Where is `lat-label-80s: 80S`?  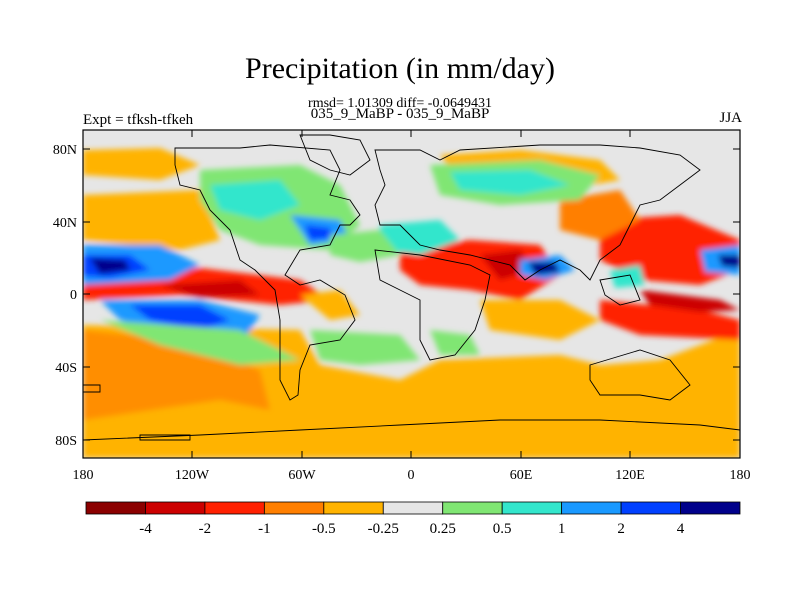
lat-label-80s: 80S is located at coordinates (66, 441).